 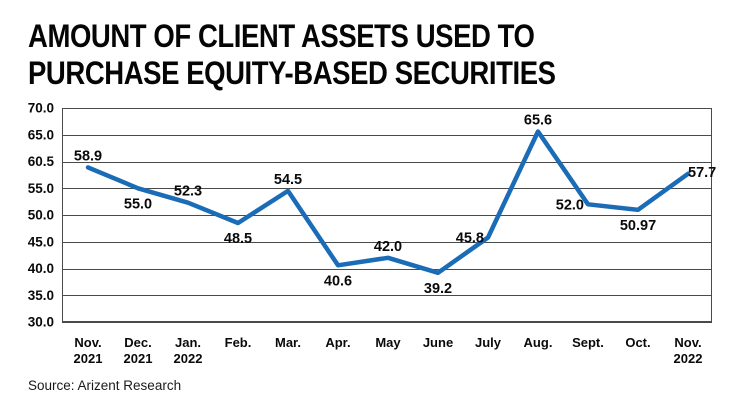 I want to click on point-label: 40.6, so click(x=338, y=281).